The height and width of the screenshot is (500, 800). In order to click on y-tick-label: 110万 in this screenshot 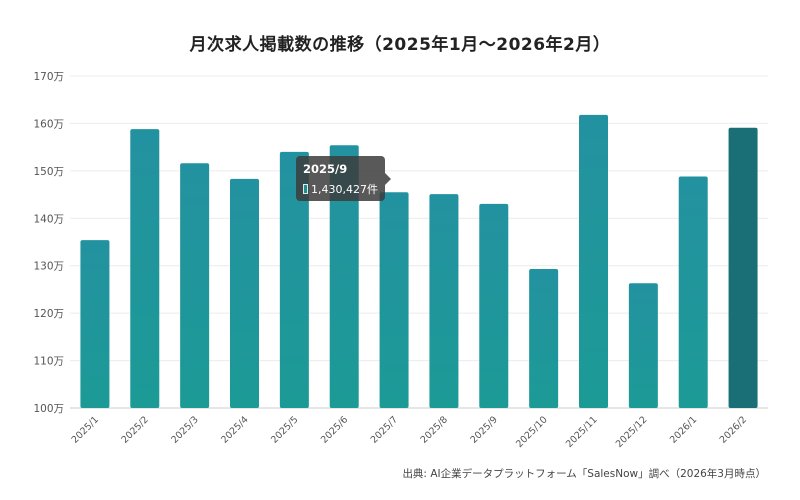, I will do `click(48, 362)`.